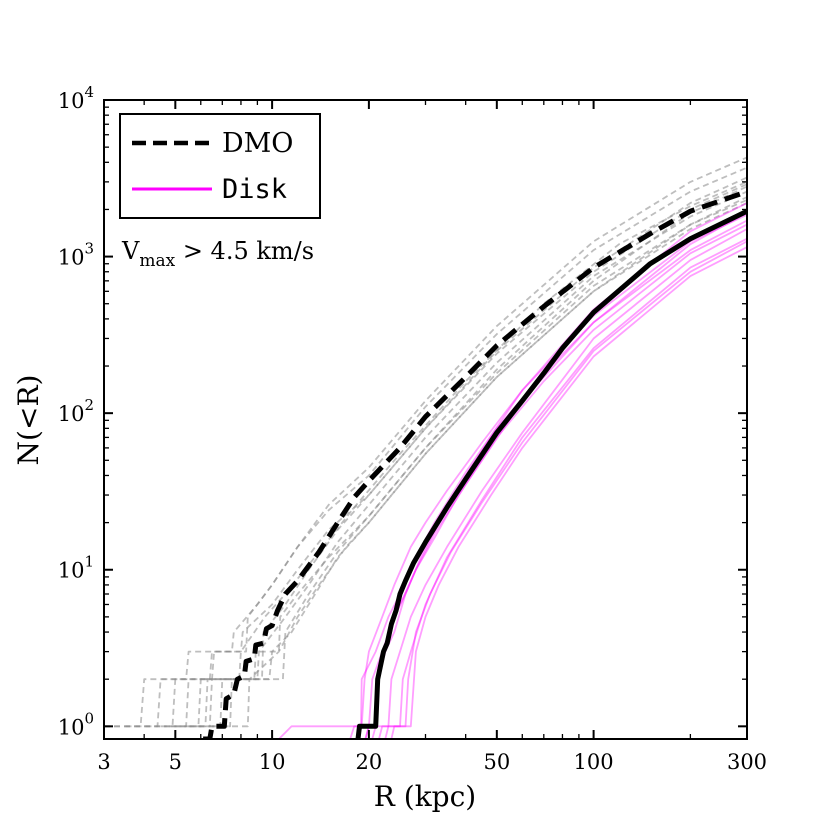  What do you see at coordinates (103, 762) in the screenshot?
I see `x-tick-label: 3` at bounding box center [103, 762].